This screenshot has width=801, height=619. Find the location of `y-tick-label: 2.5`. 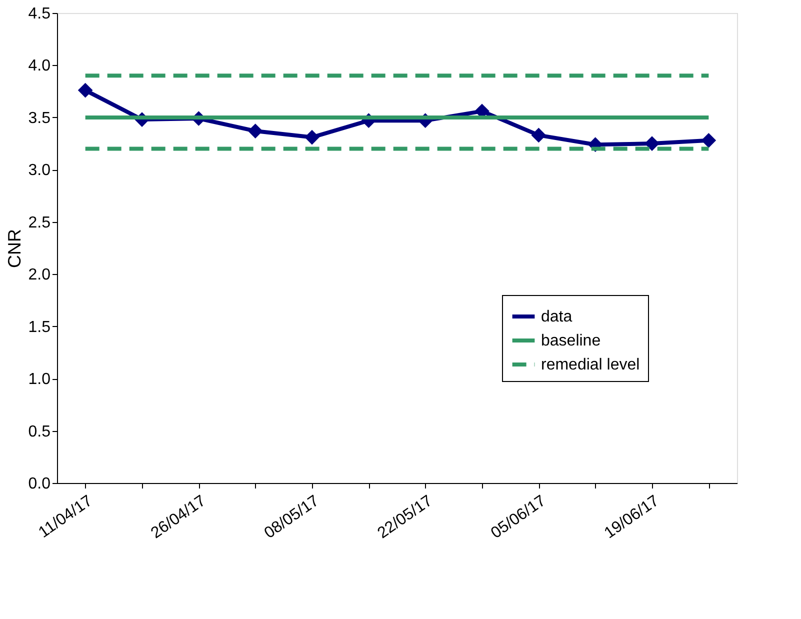

y-tick-label: 2.5 is located at coordinates (39, 223).